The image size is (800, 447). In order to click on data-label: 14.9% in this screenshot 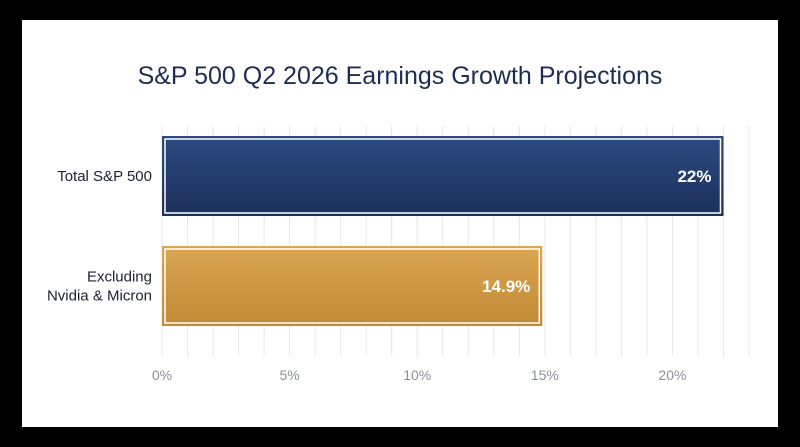, I will do `click(506, 286)`.